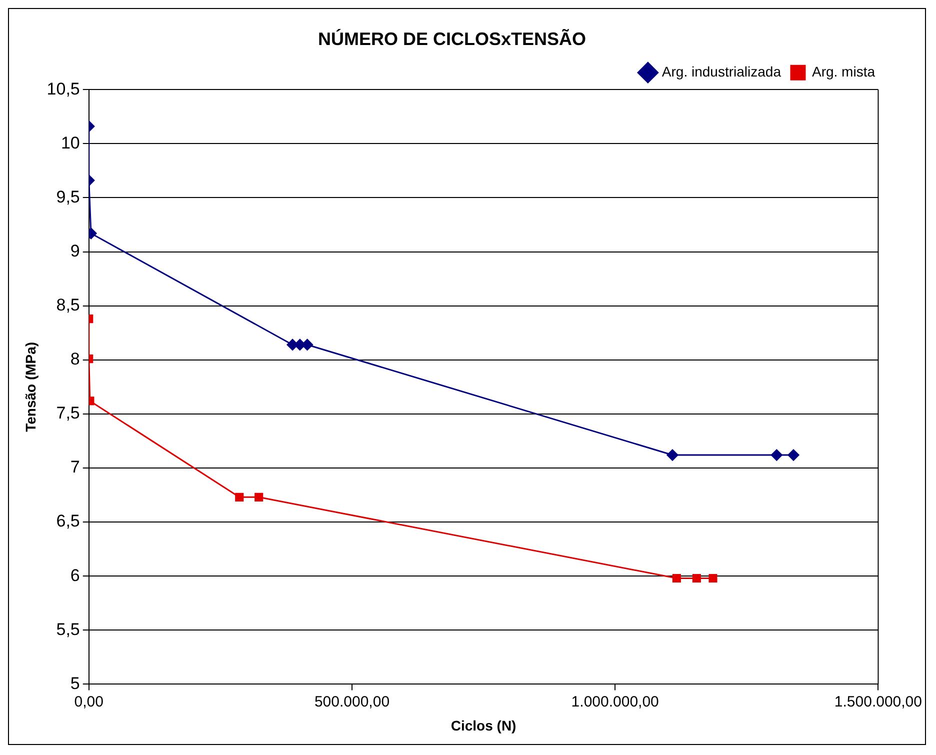 The width and height of the screenshot is (936, 755). I want to click on y-tick-label: 5, so click(75, 683).